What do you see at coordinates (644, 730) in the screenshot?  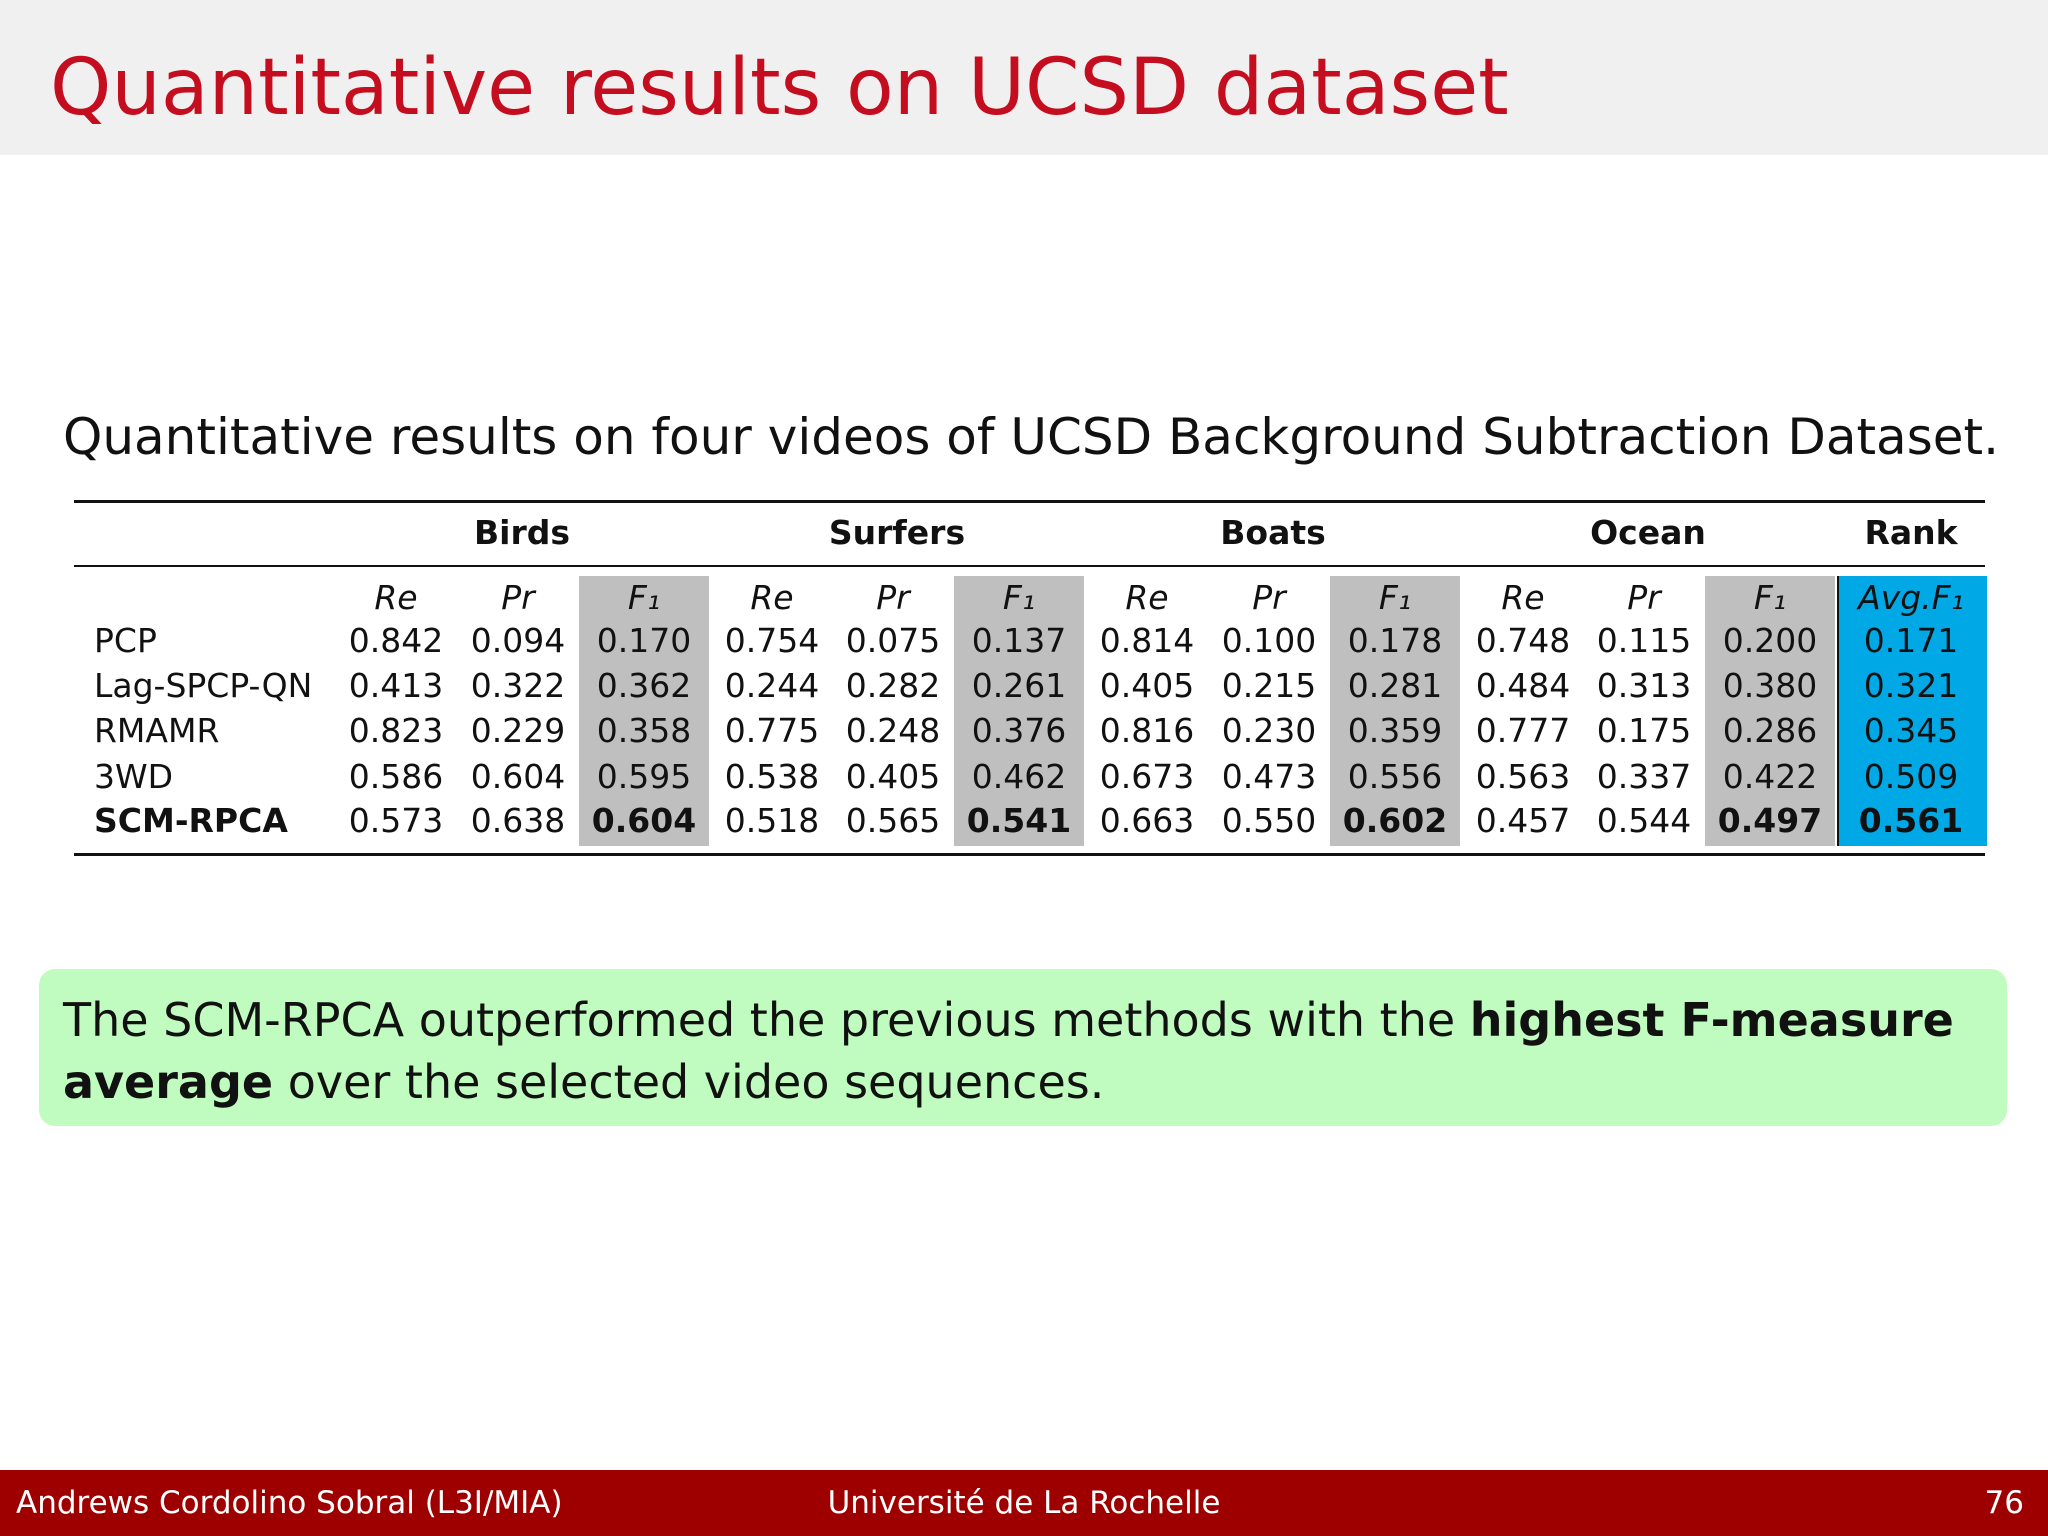 I see `table-cell: 0.358` at bounding box center [644, 730].